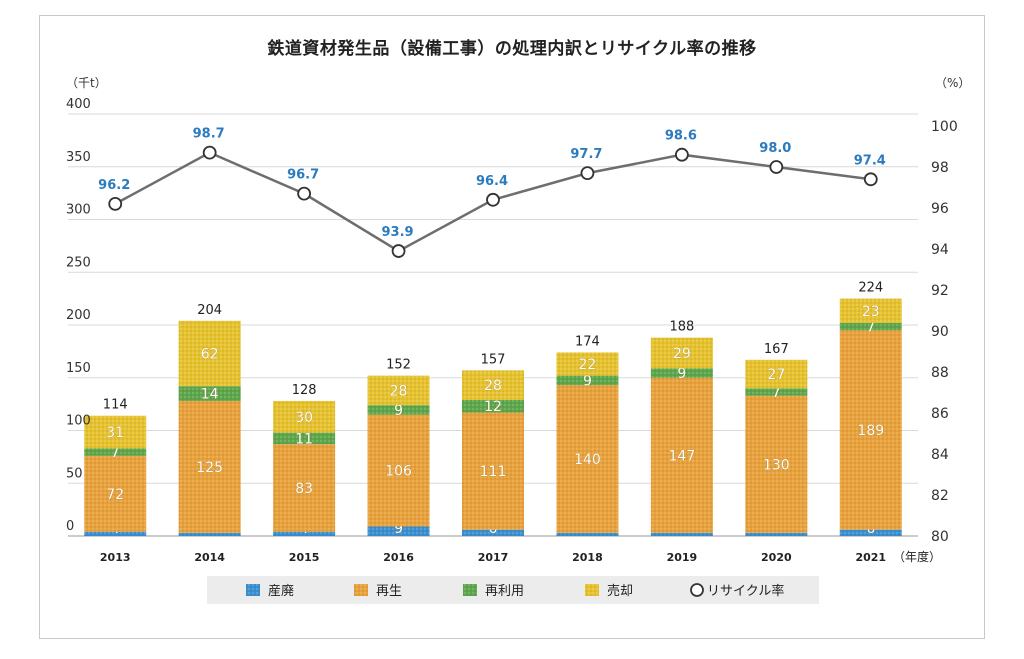  Describe the element at coordinates (940, 414) in the screenshot. I see `right-tick-label: 86` at that location.